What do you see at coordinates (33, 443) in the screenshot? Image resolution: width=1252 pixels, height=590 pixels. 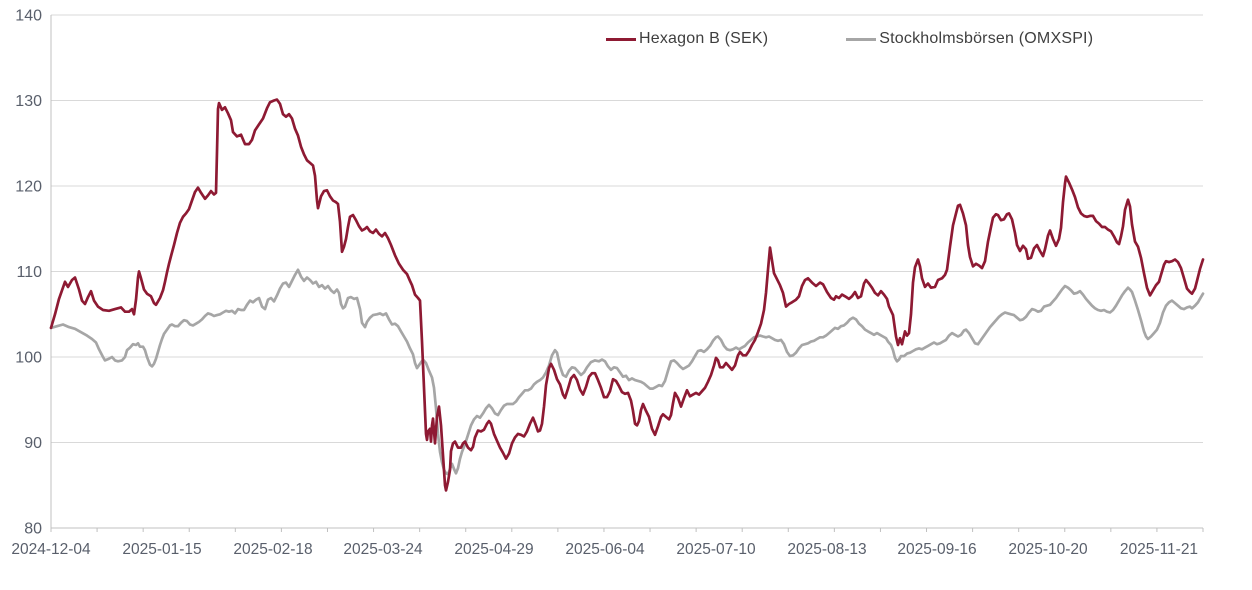 I see `y-axis-label-90: 90` at bounding box center [33, 443].